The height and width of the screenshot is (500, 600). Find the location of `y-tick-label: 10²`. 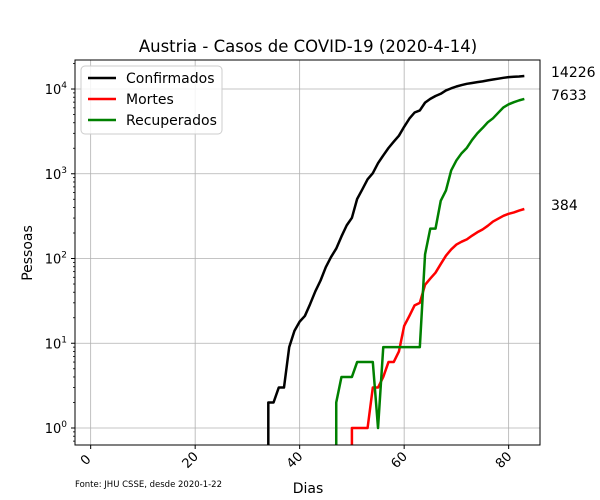

y-tick-label: 10² is located at coordinates (56, 259).